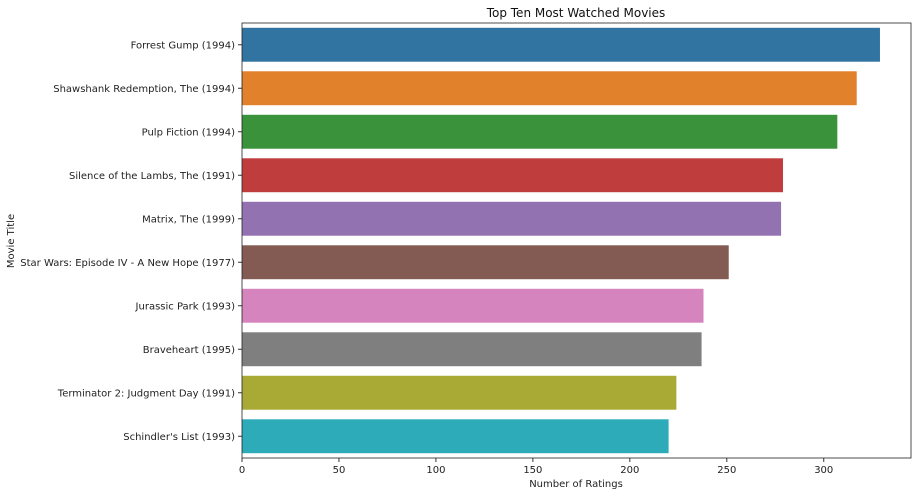  What do you see at coordinates (576, 13) in the screenshot?
I see `chart-title: Top Ten Most Watched Movies` at bounding box center [576, 13].